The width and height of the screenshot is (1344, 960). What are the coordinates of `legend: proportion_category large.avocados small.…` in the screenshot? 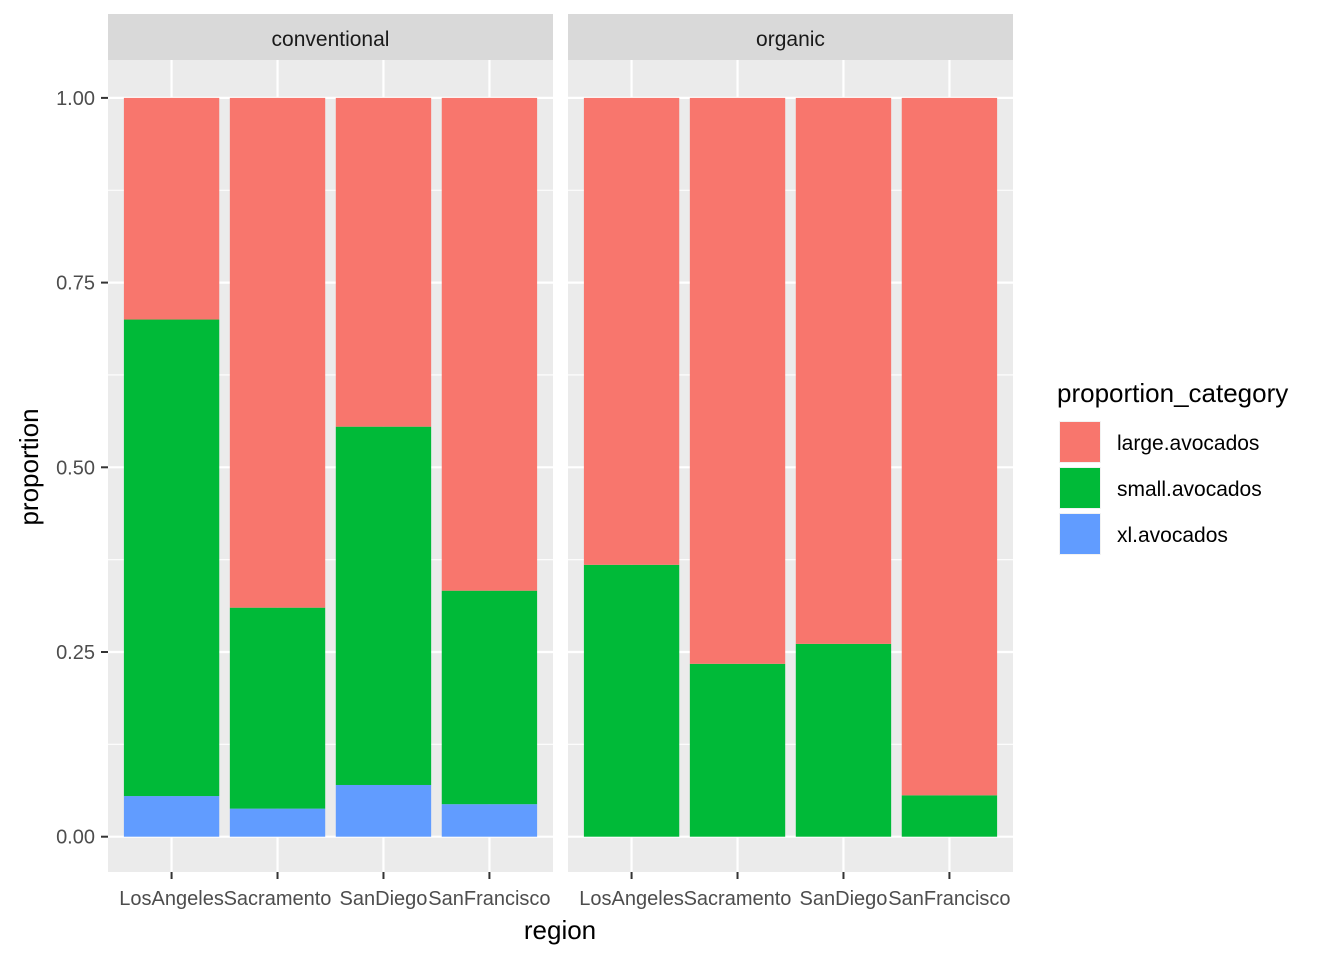 It's located at (1172, 466).